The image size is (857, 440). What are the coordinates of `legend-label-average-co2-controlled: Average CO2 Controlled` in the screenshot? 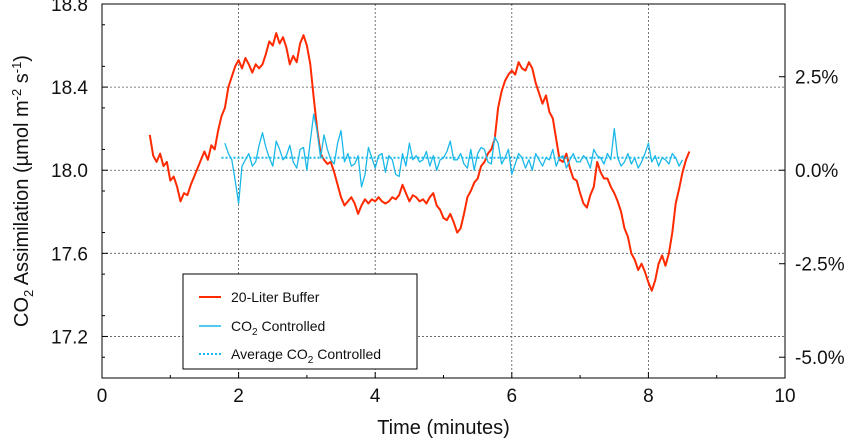 It's located at (306, 356).